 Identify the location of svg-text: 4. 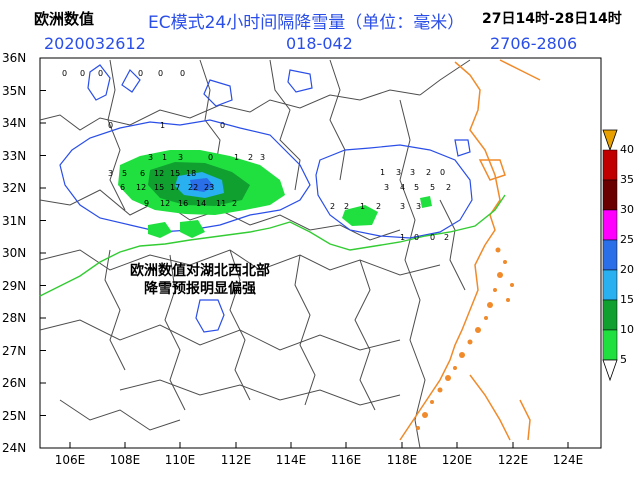
(402, 187).